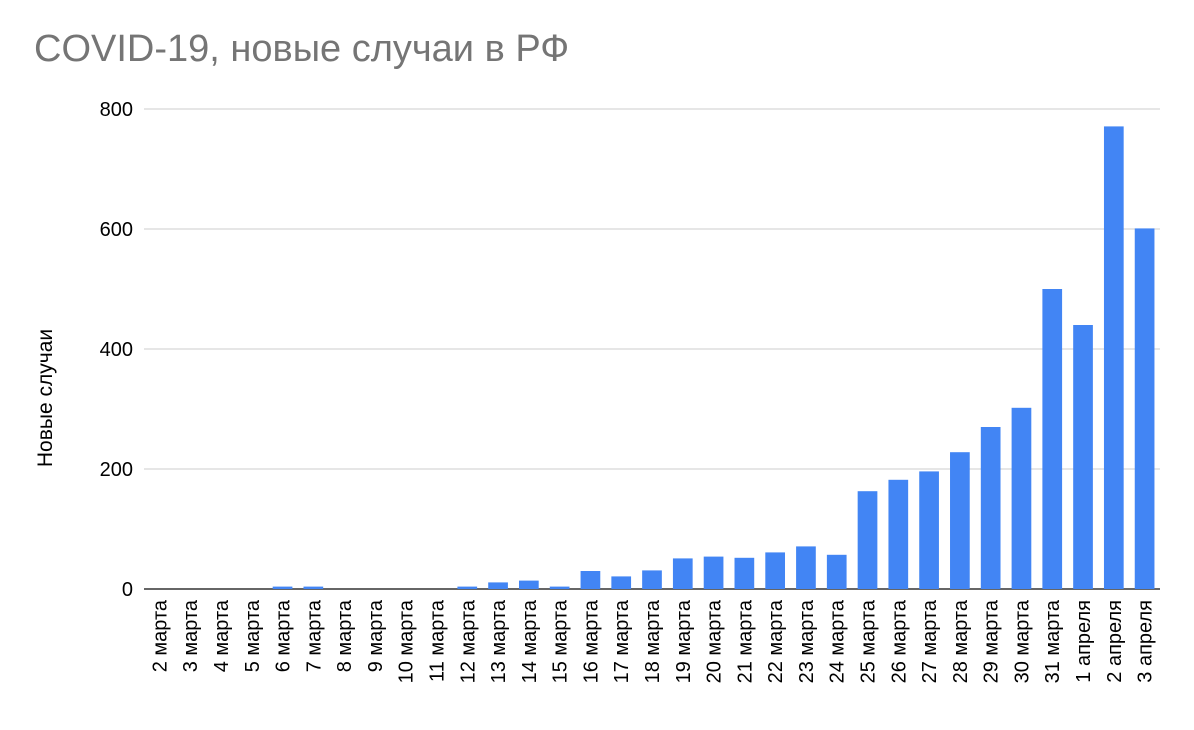 The width and height of the screenshot is (1194, 730). Describe the element at coordinates (776, 641) in the screenshot. I see `x-tick-label: 22 марта` at that location.